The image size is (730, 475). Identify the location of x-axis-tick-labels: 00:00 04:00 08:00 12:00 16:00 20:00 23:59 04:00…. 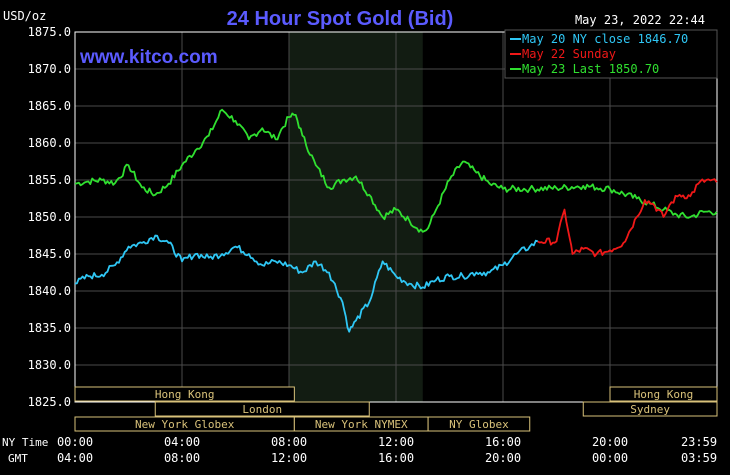
(387, 450).